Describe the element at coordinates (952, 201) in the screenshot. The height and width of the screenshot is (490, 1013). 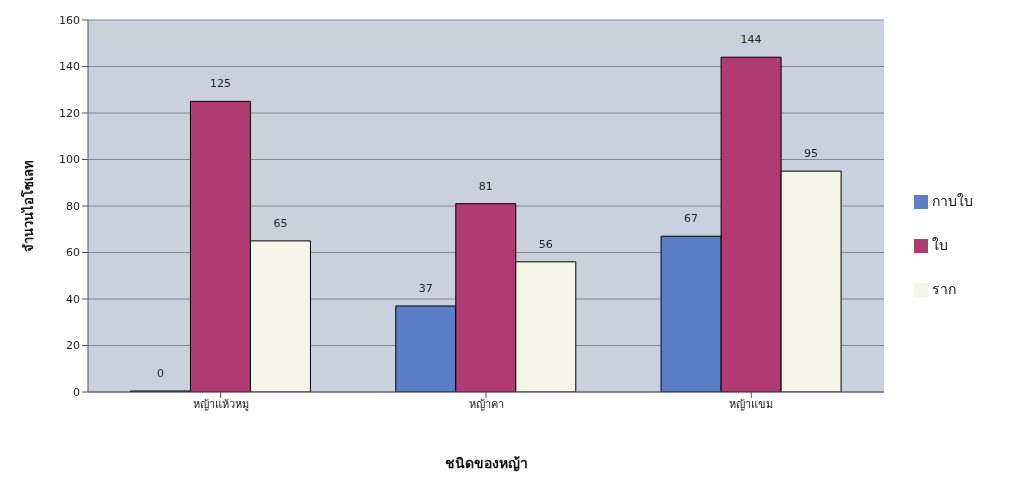
I see `legend-label: กาบใบ` at that location.